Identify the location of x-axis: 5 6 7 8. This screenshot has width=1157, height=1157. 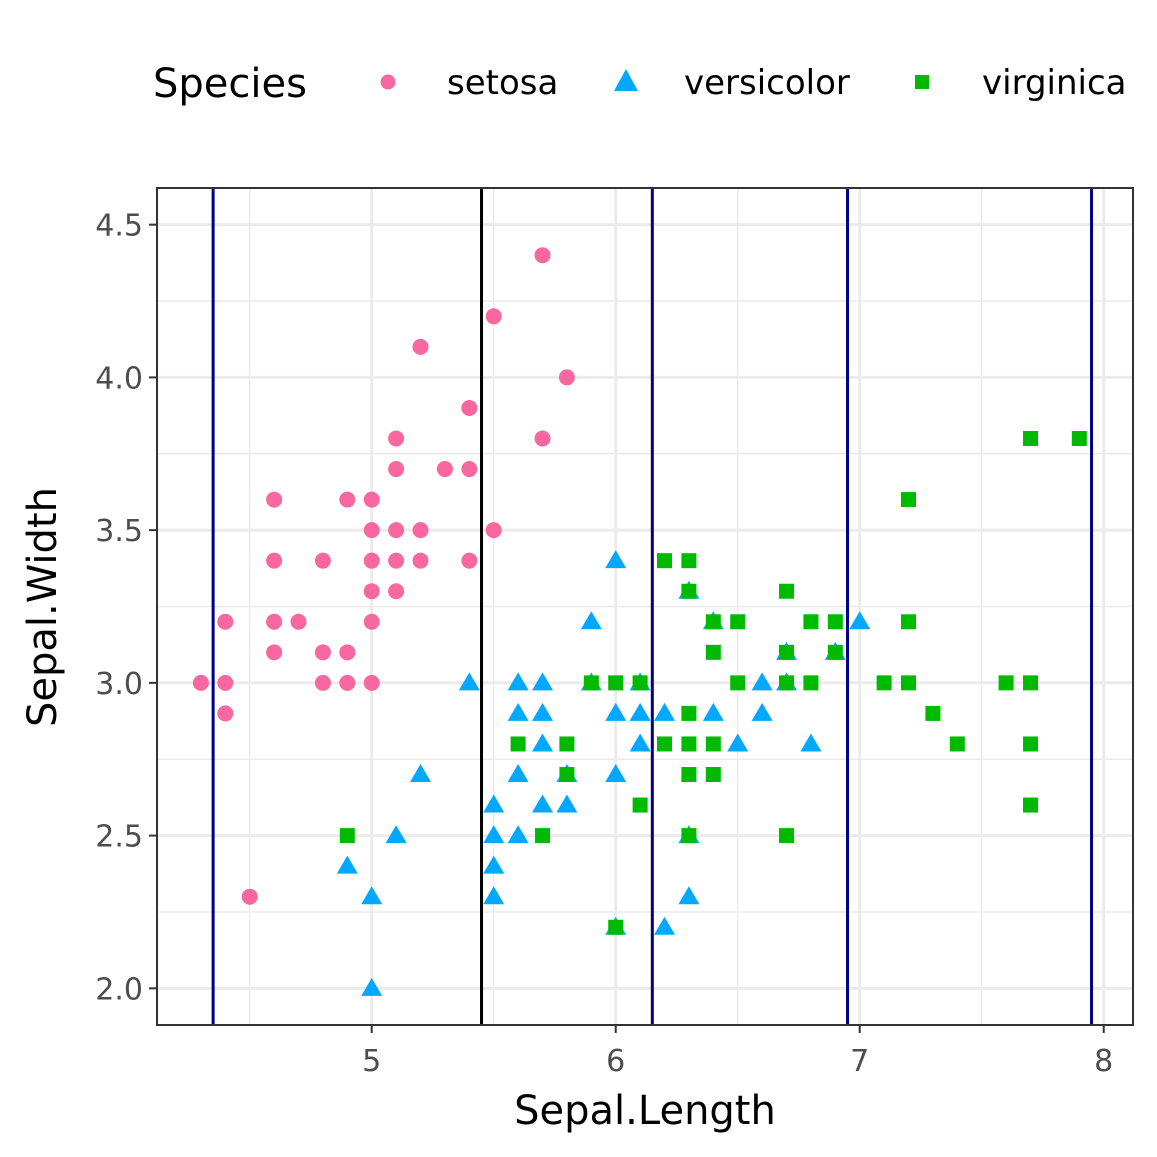
(737, 1052).